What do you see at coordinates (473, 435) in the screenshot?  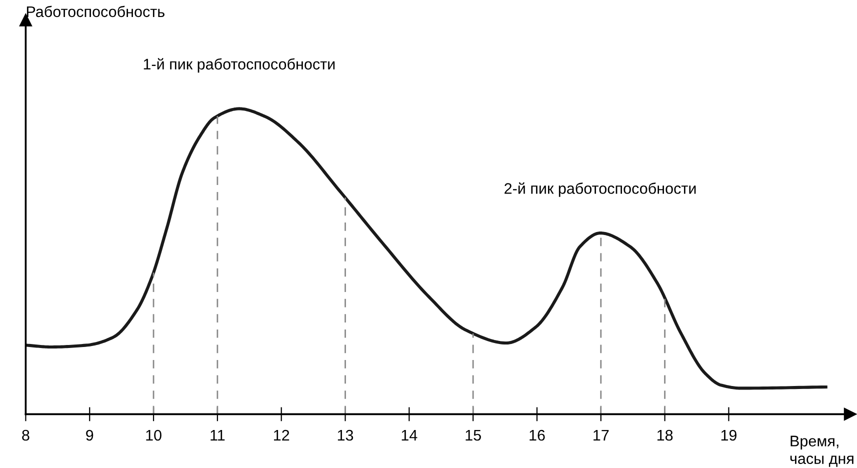 I see `x-tick-label: 15` at bounding box center [473, 435].